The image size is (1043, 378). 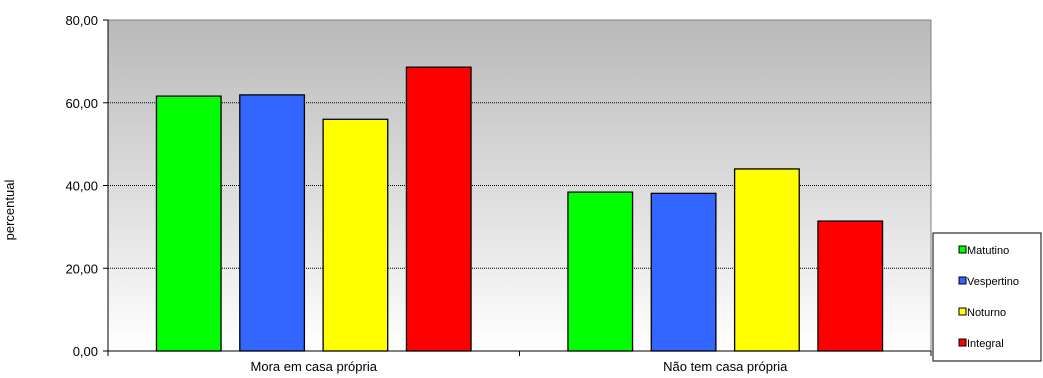 What do you see at coordinates (986, 313) in the screenshot?
I see `legend-label-noturno: Noturno` at bounding box center [986, 313].